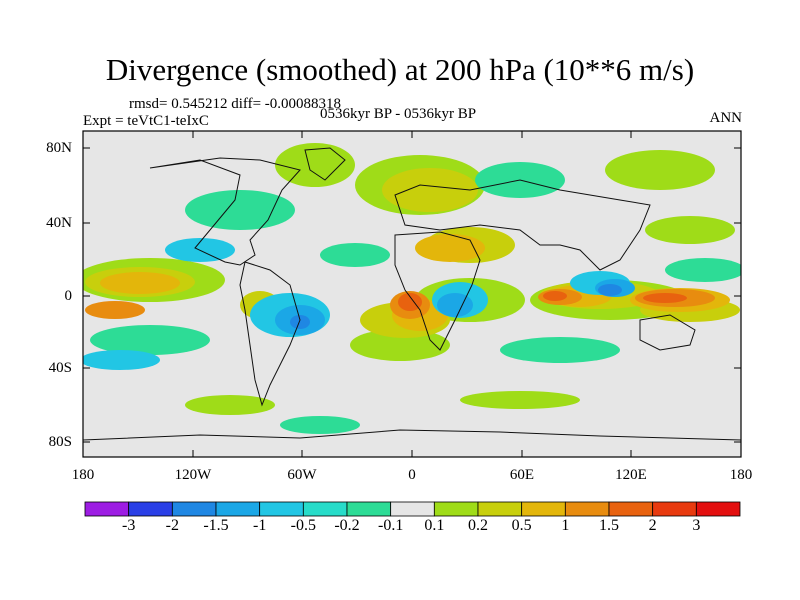 Image resolution: width=800 pixels, height=600 pixels. Describe the element at coordinates (302, 475) in the screenshot. I see `x-tick-label: 60W` at that location.